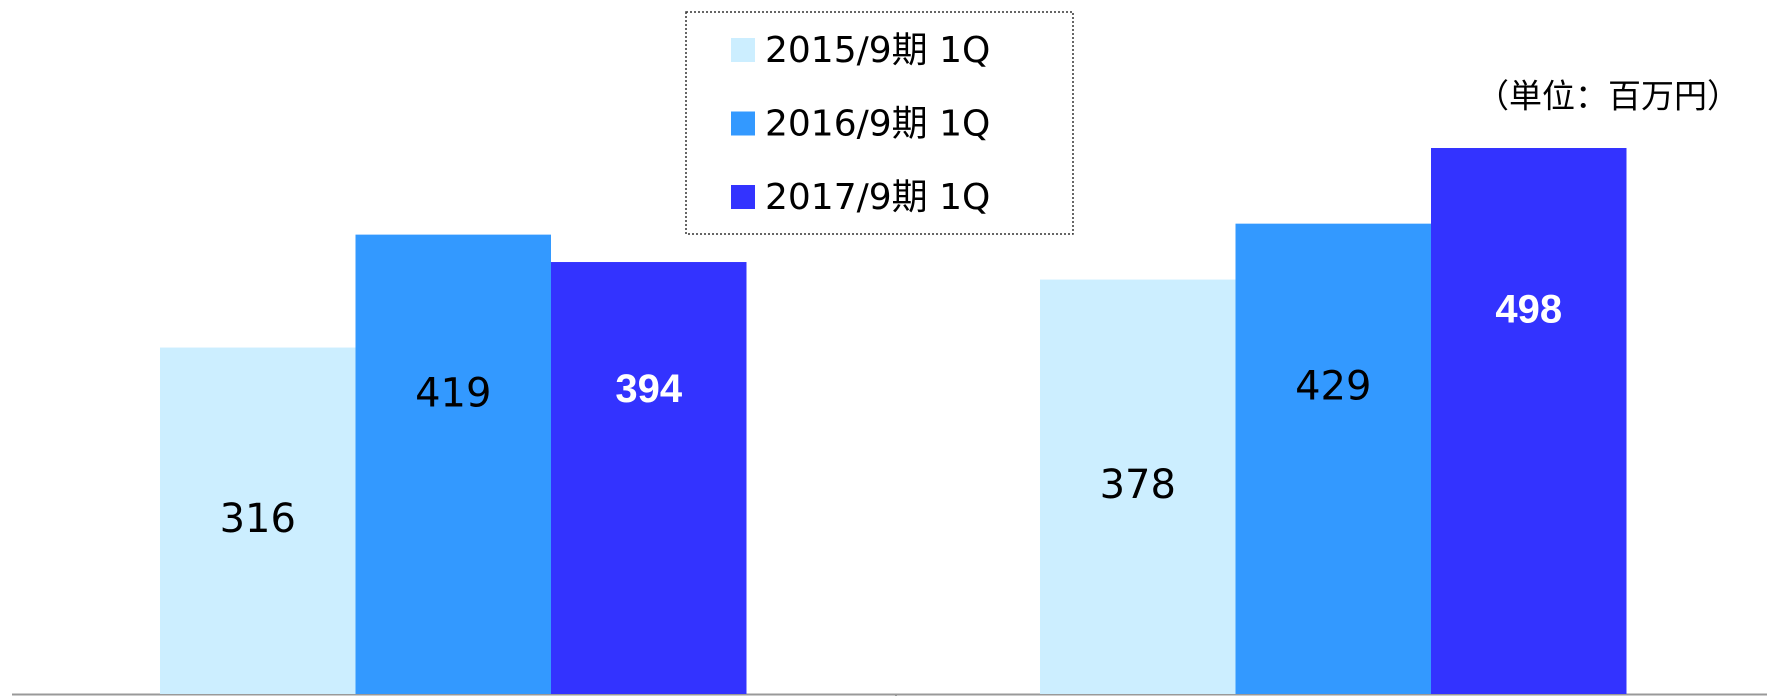 The height and width of the screenshot is (696, 1767). What do you see at coordinates (1608, 96) in the screenshot?
I see `unit-label: （単位：百万円）` at bounding box center [1608, 96].